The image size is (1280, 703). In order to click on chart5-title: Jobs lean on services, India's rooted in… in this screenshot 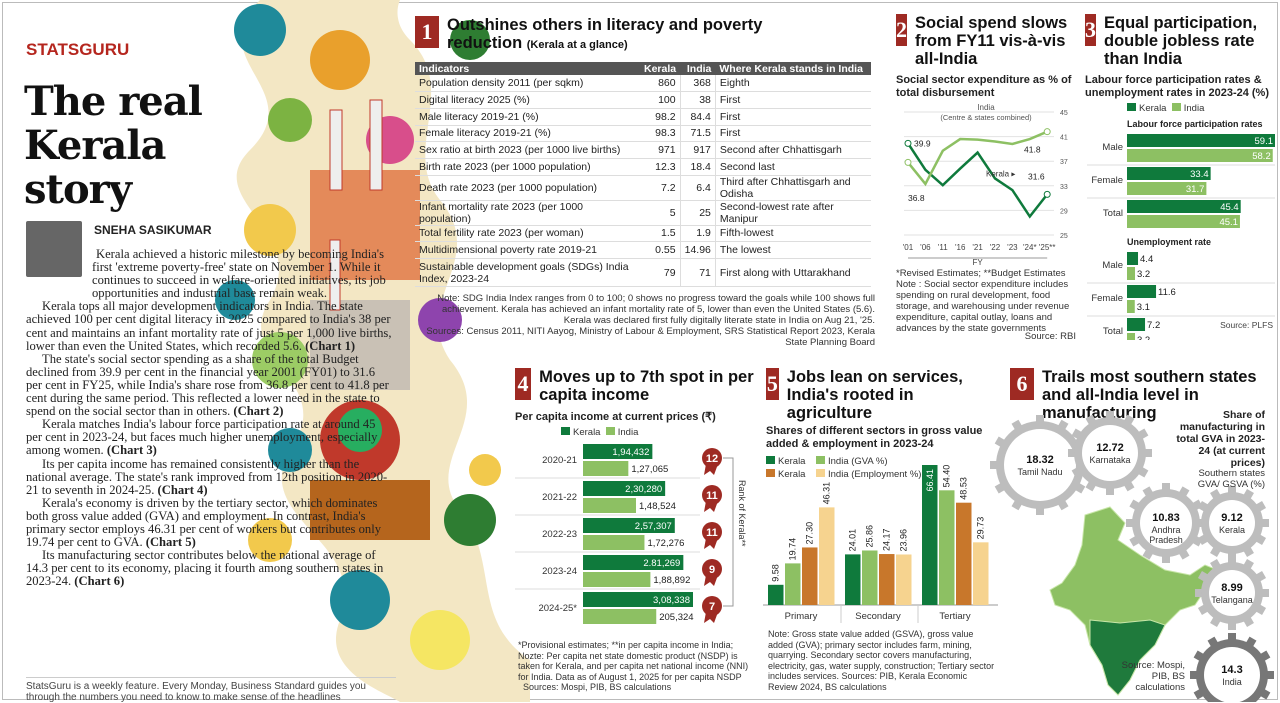, I will do `click(874, 395)`.